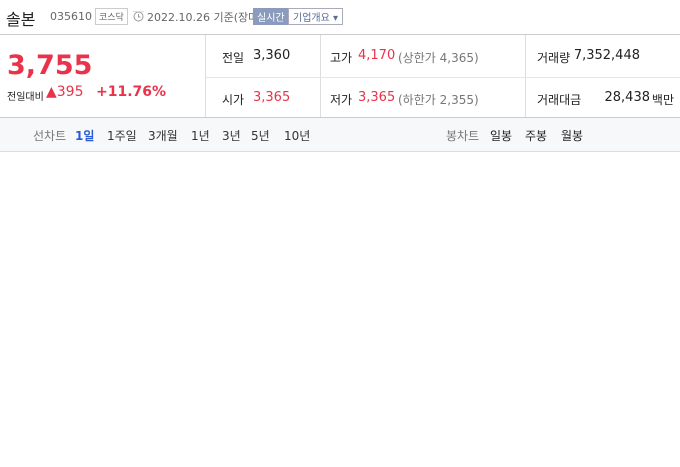 The height and width of the screenshot is (467, 680). I want to click on company-button: 기업개요 ▾, so click(316, 16).